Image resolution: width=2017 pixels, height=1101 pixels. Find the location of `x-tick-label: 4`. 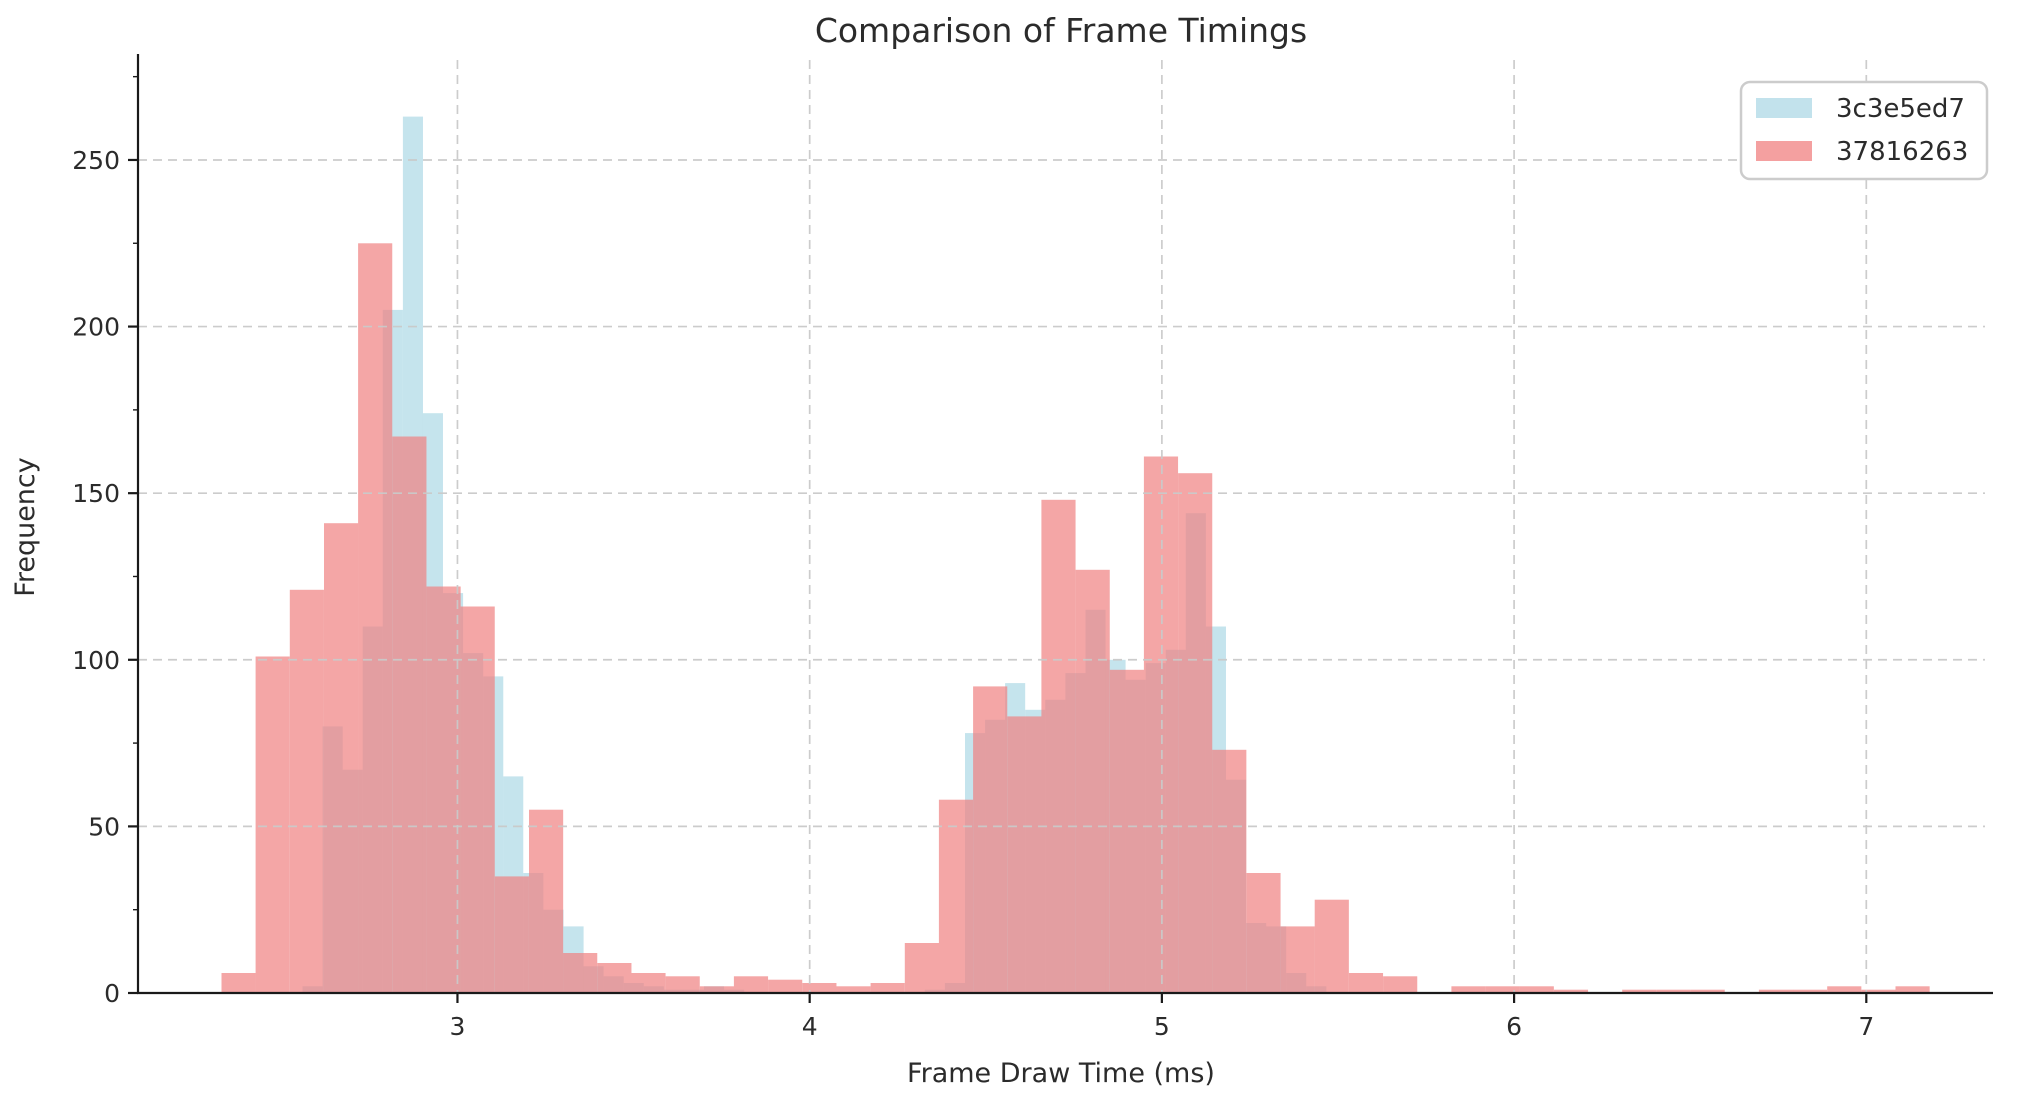

x-tick-label: 4 is located at coordinates (810, 1026).